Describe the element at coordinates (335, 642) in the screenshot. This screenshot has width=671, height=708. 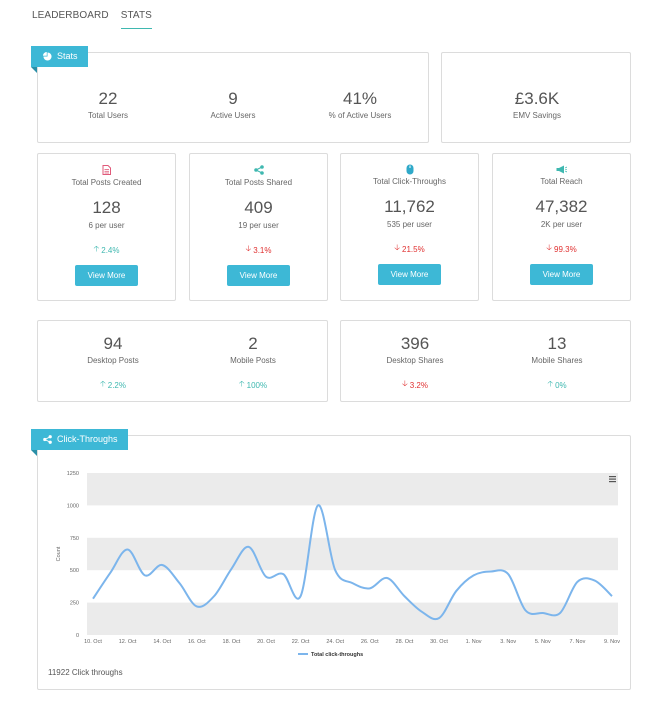
I see `x-tick-label: 24. Oct` at that location.